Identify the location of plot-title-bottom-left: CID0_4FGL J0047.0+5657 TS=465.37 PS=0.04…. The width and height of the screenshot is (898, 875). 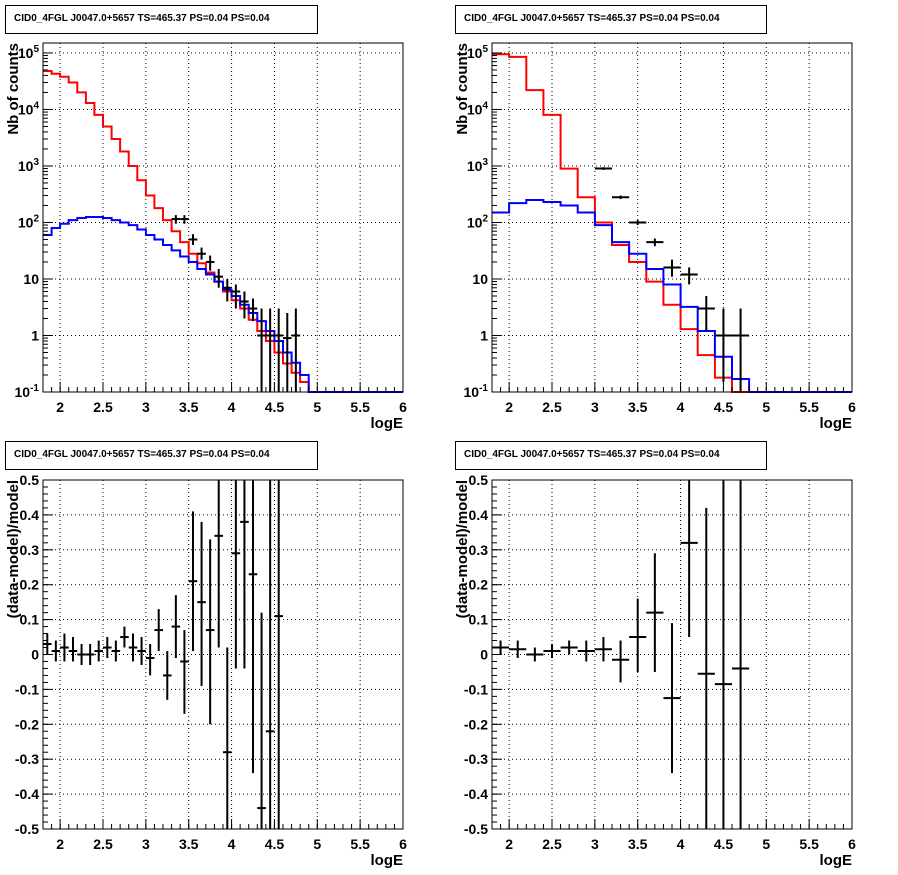
(161, 455).